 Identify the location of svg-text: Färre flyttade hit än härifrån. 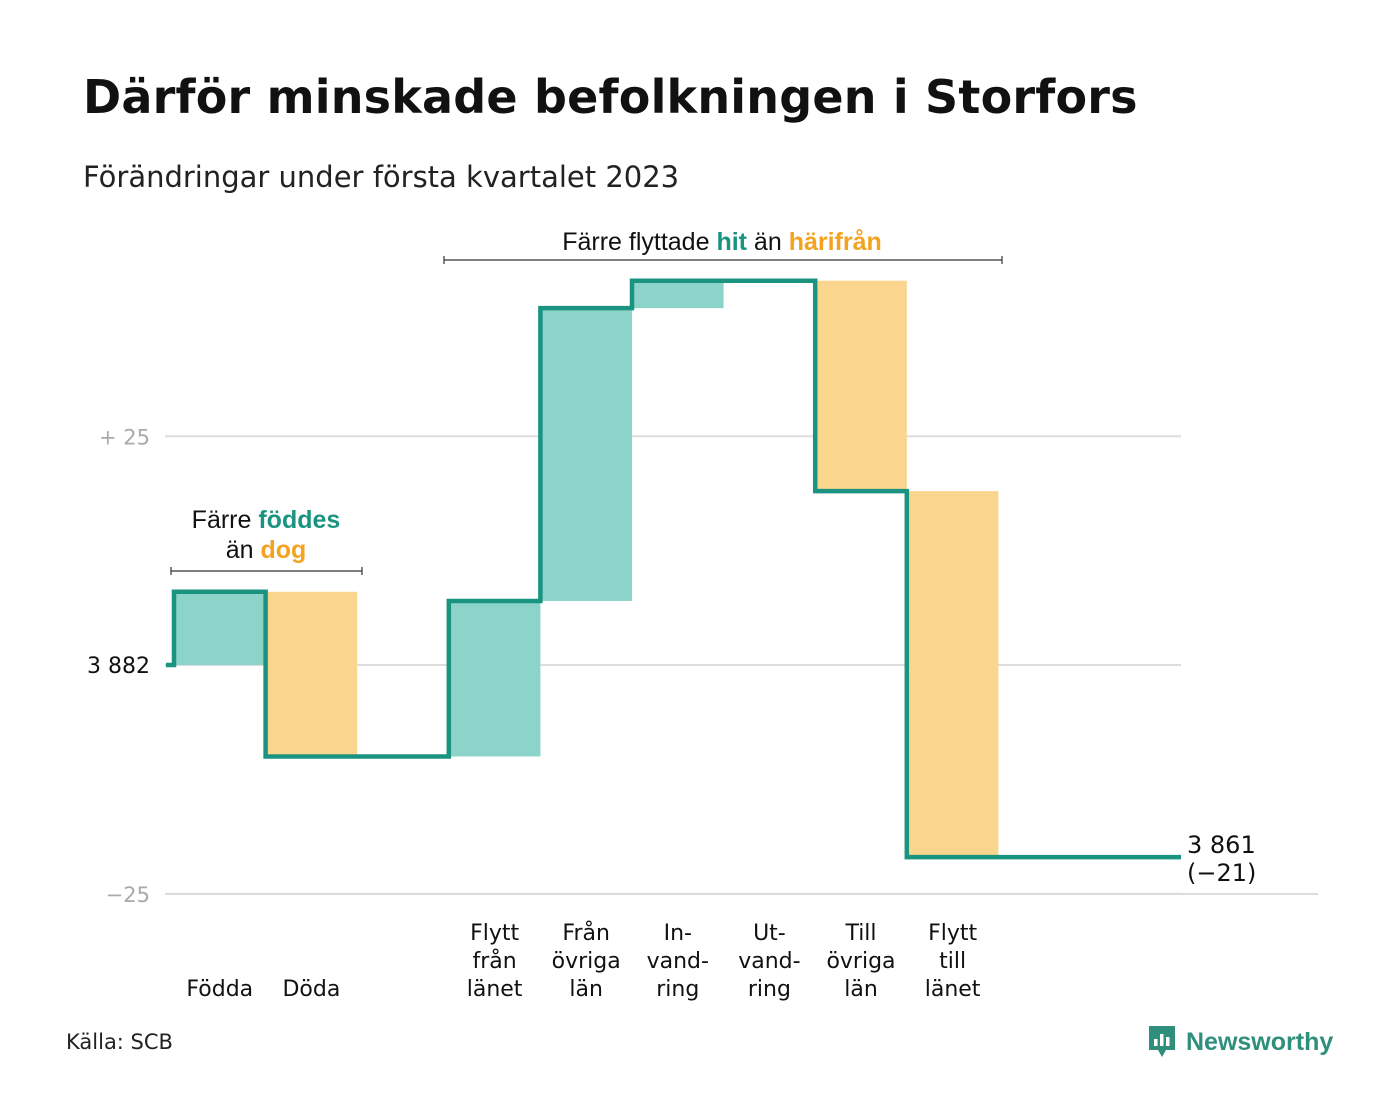
(722, 242).